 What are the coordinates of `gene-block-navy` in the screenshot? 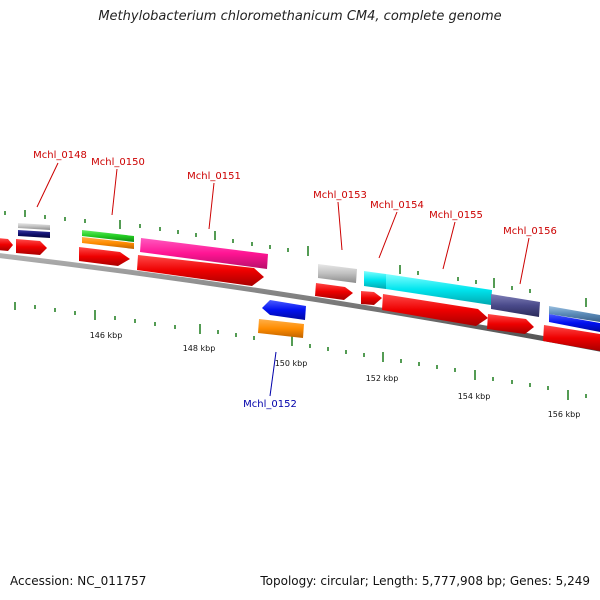 It's located at (34, 234).